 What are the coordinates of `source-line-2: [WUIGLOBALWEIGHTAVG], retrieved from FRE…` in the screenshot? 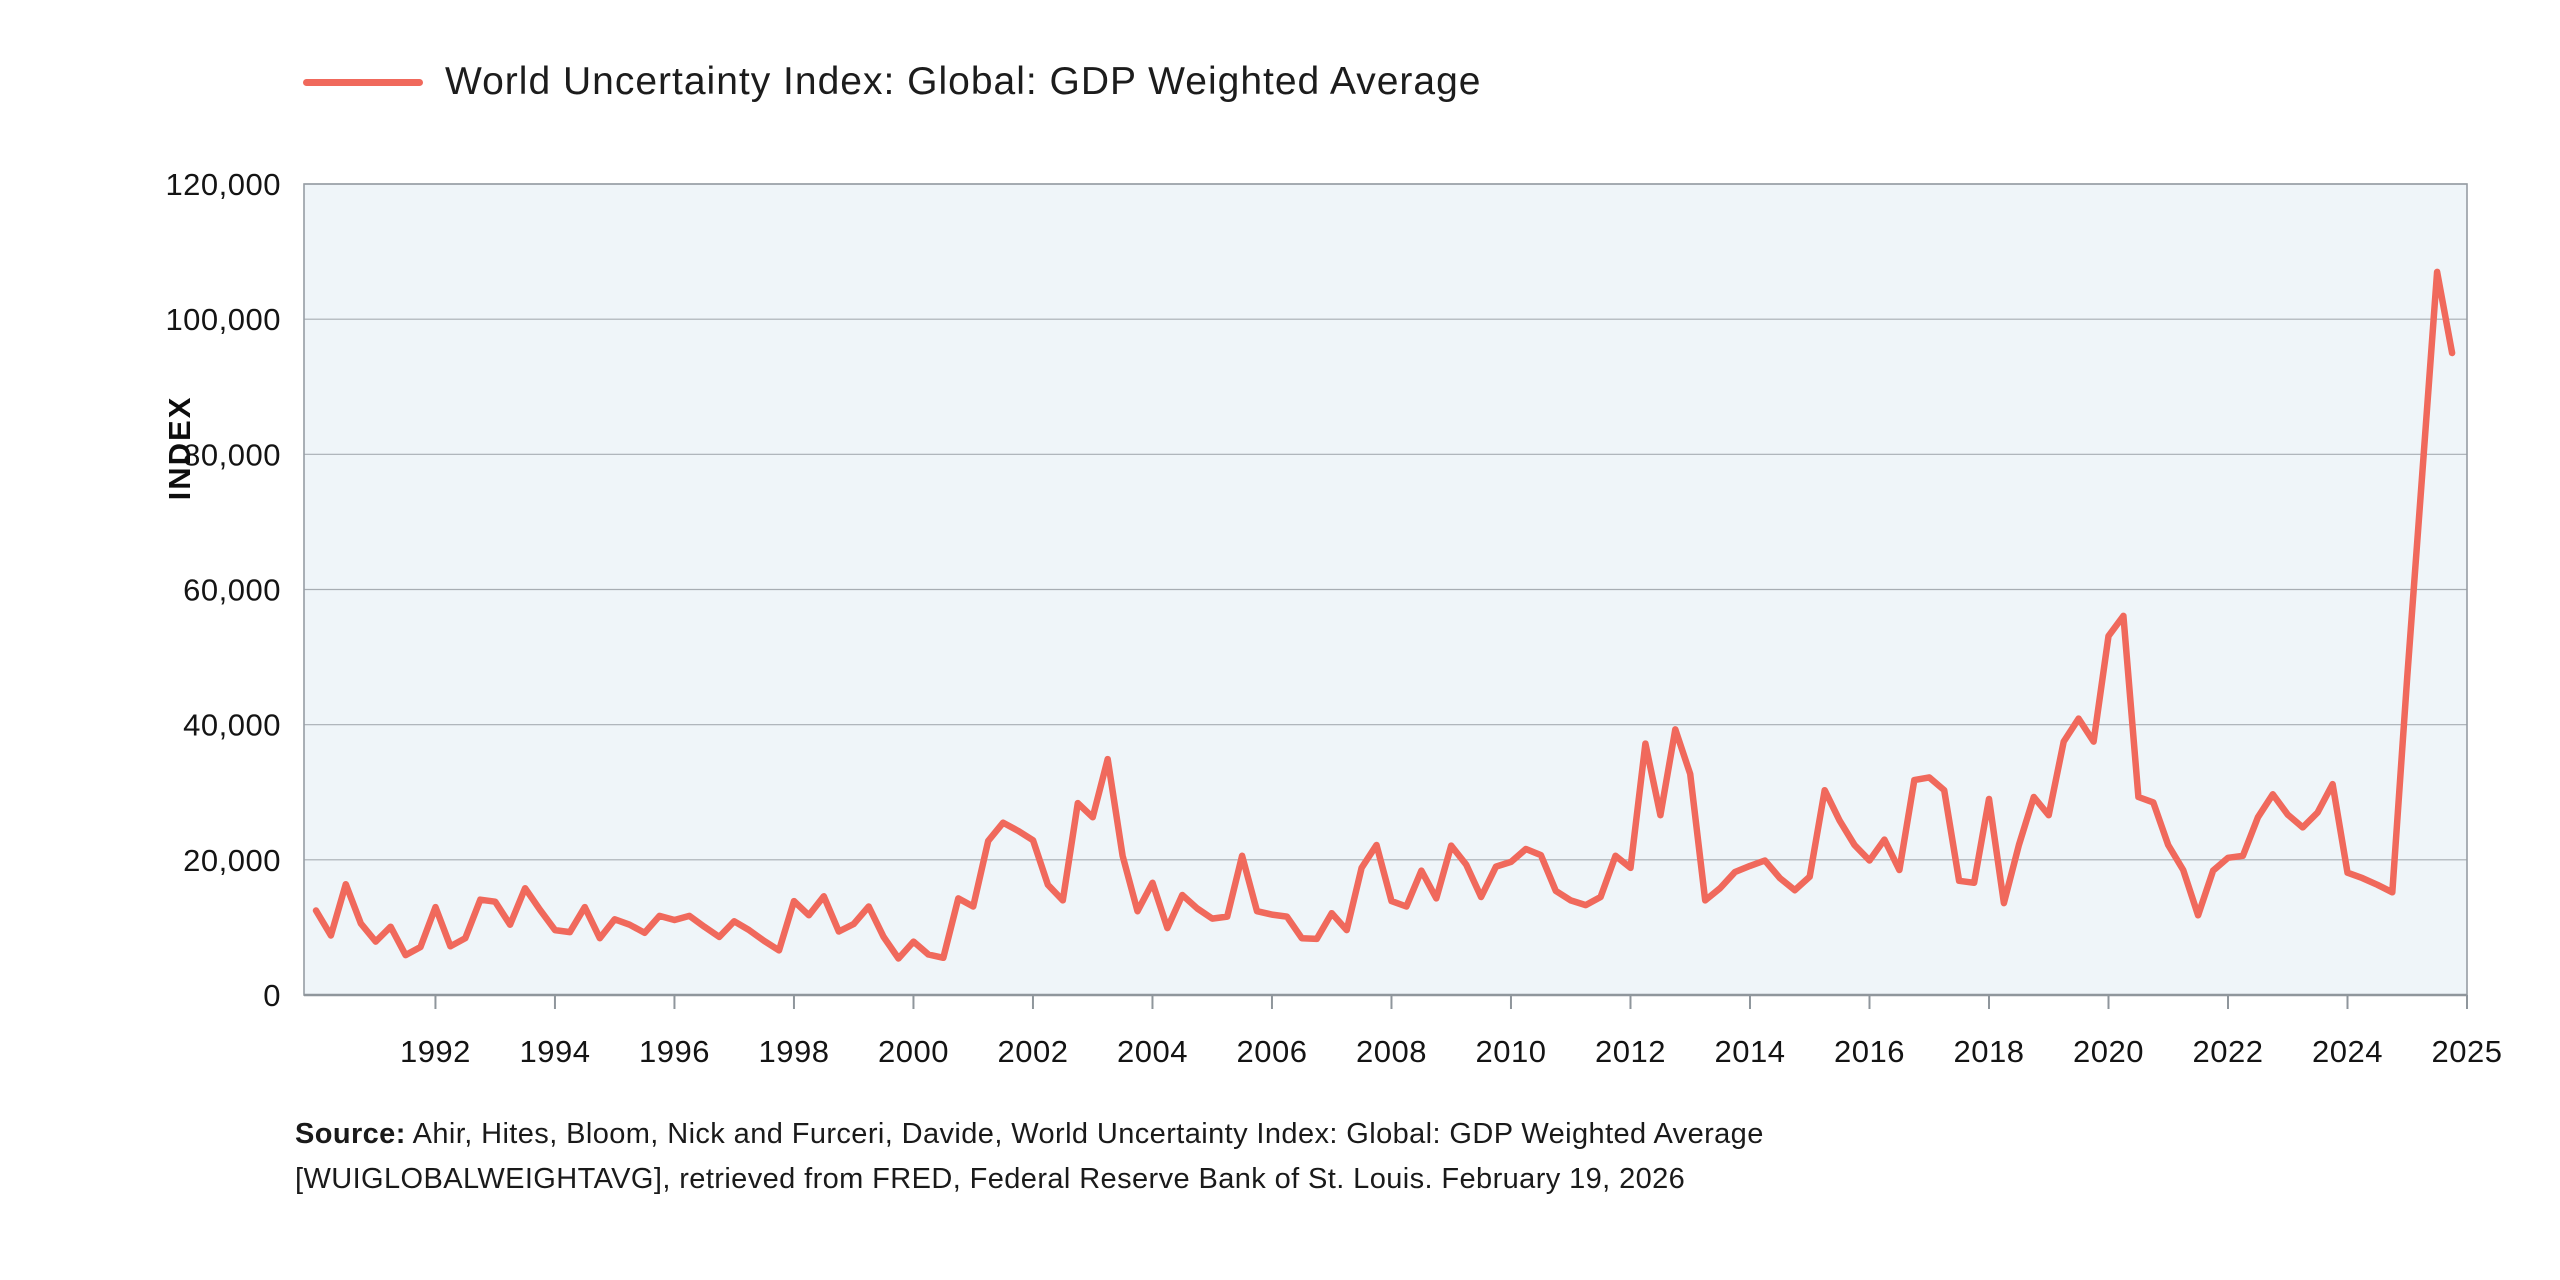 It's located at (990, 1179).